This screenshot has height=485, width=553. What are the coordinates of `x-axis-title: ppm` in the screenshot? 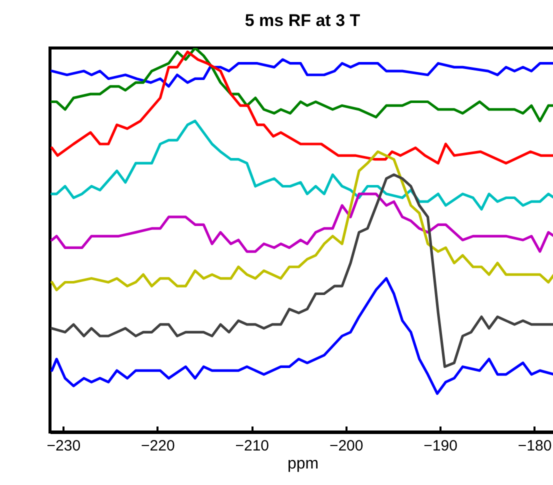 It's located at (303, 464).